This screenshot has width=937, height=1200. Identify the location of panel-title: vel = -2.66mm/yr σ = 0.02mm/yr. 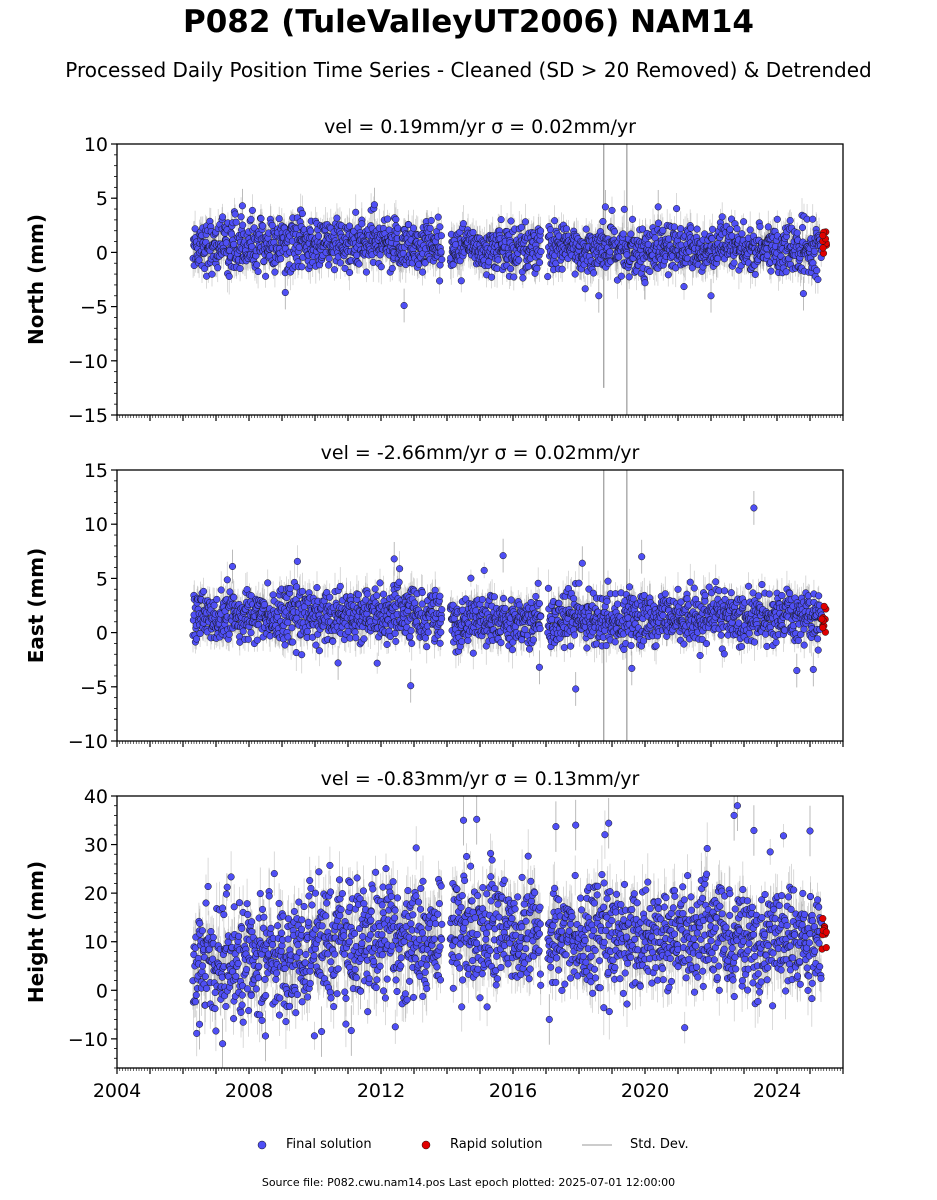
(480, 453).